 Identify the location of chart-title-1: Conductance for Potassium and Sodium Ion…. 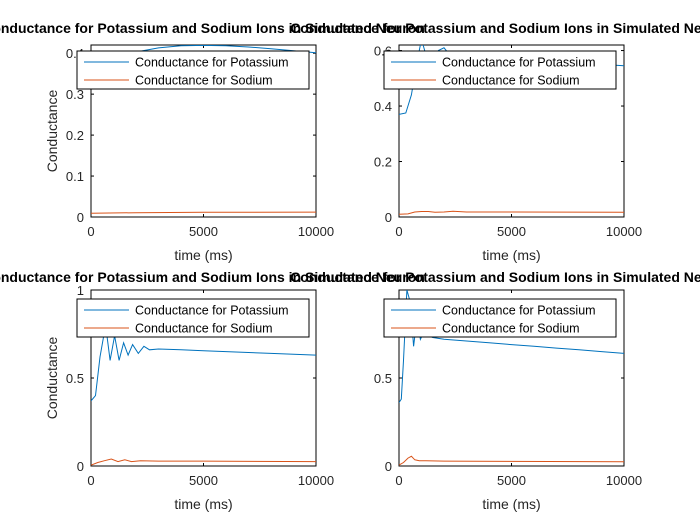
(212, 28).